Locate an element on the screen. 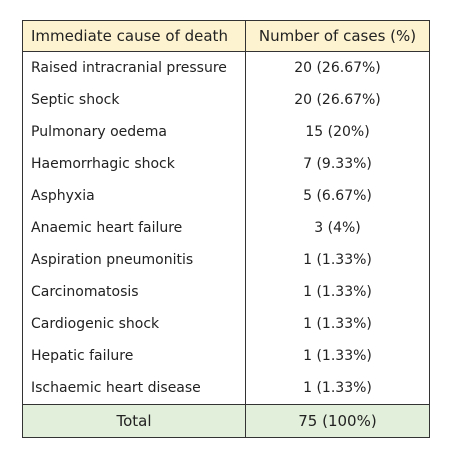 This screenshot has width=451, height=460. count-cell: 3 (4%) is located at coordinates (337, 228).